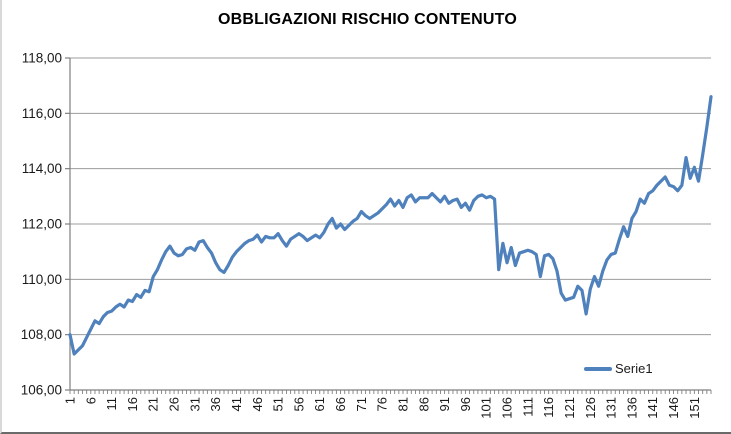  Describe the element at coordinates (41, 334) in the screenshot. I see `y-tick-label: 108,00` at that location.